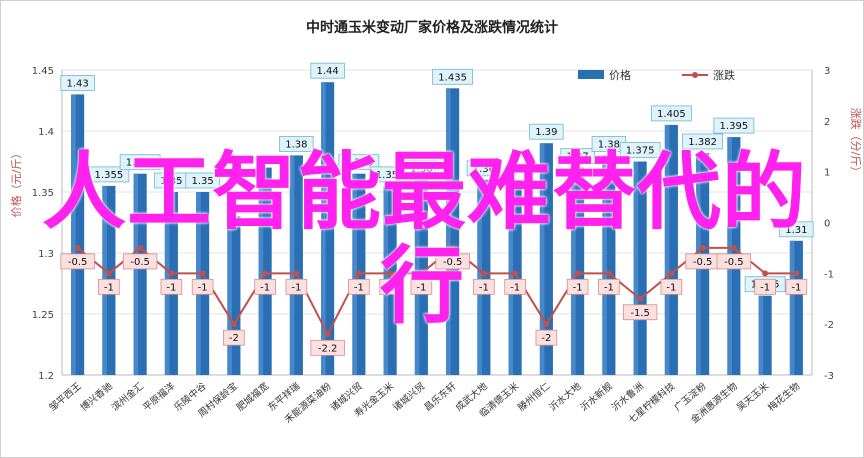 The image size is (864, 458). I want to click on price-label: 1.395, so click(734, 126).